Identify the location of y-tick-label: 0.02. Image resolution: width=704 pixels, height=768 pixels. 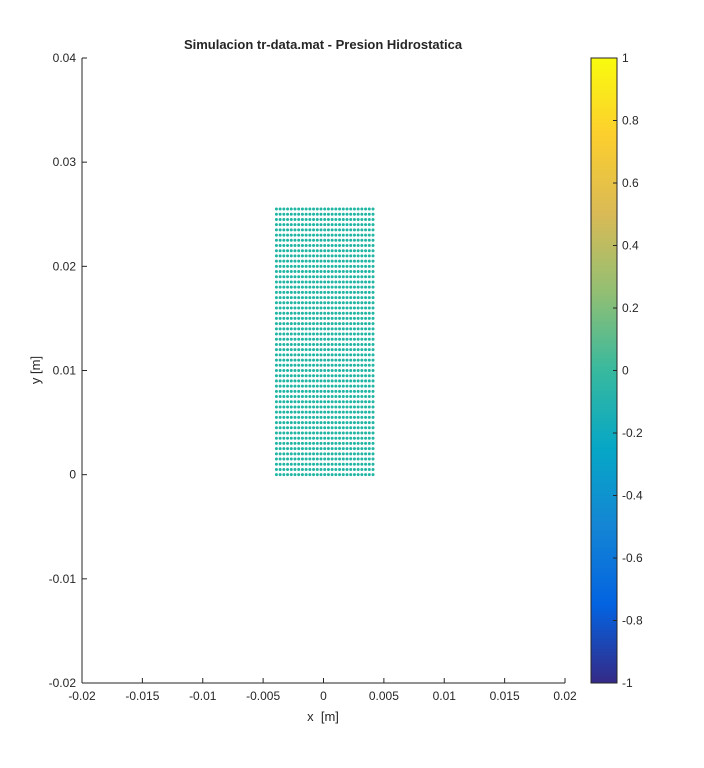
(65, 266).